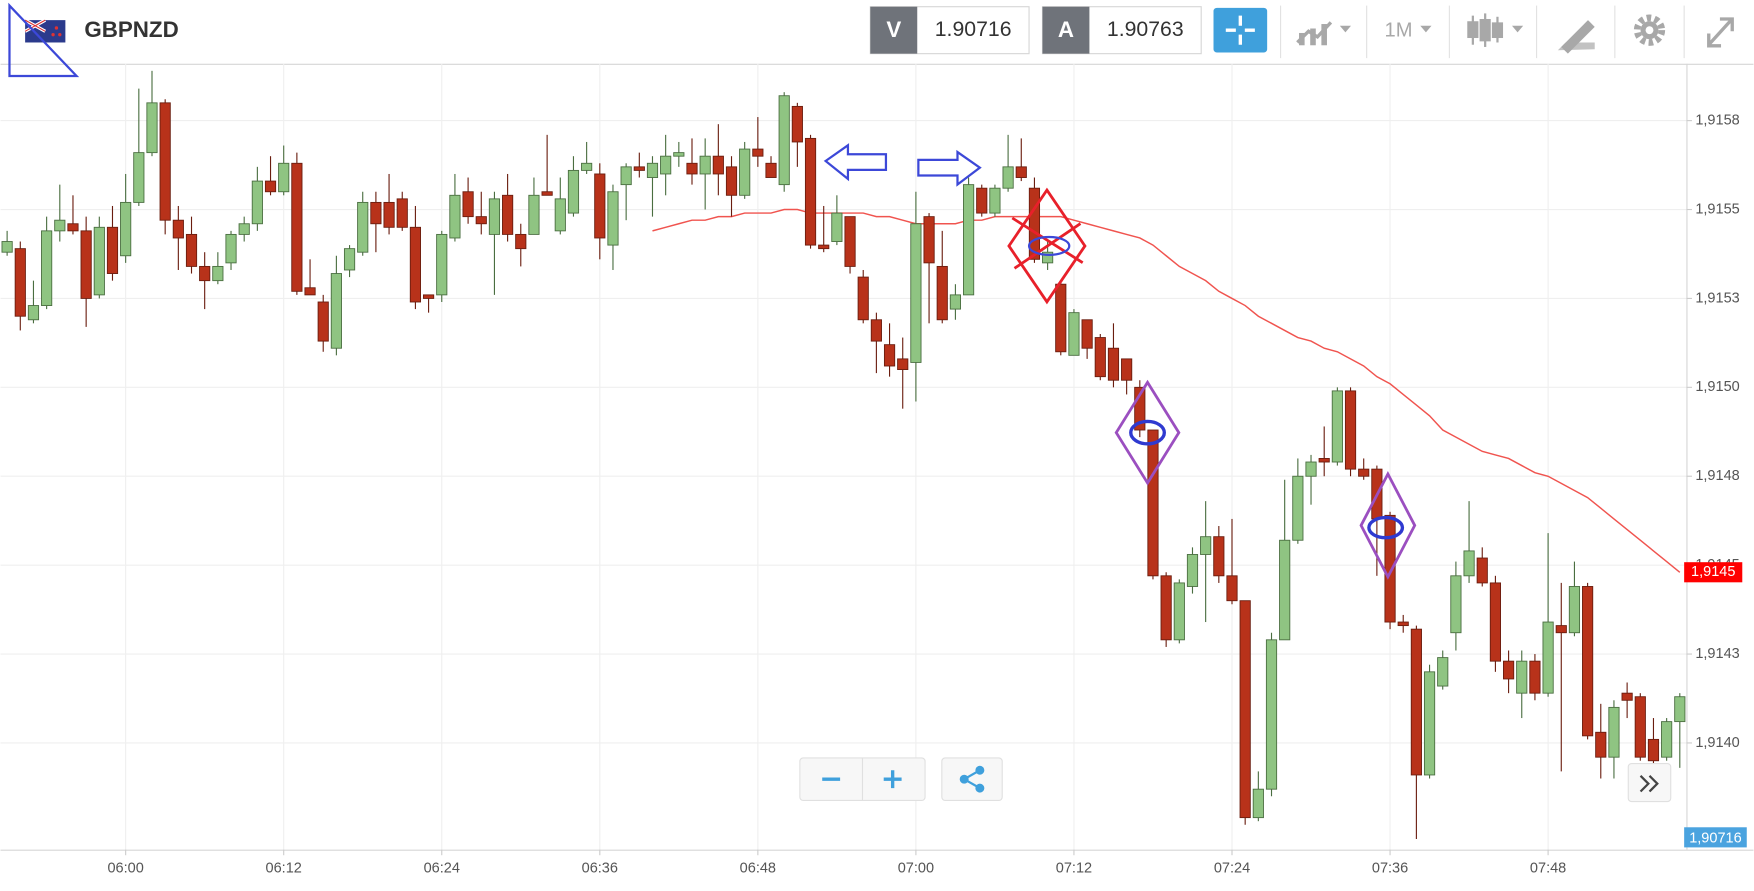 This screenshot has height=891, width=1754. What do you see at coordinates (1399, 31) in the screenshot?
I see `timeframe: 1M` at bounding box center [1399, 31].